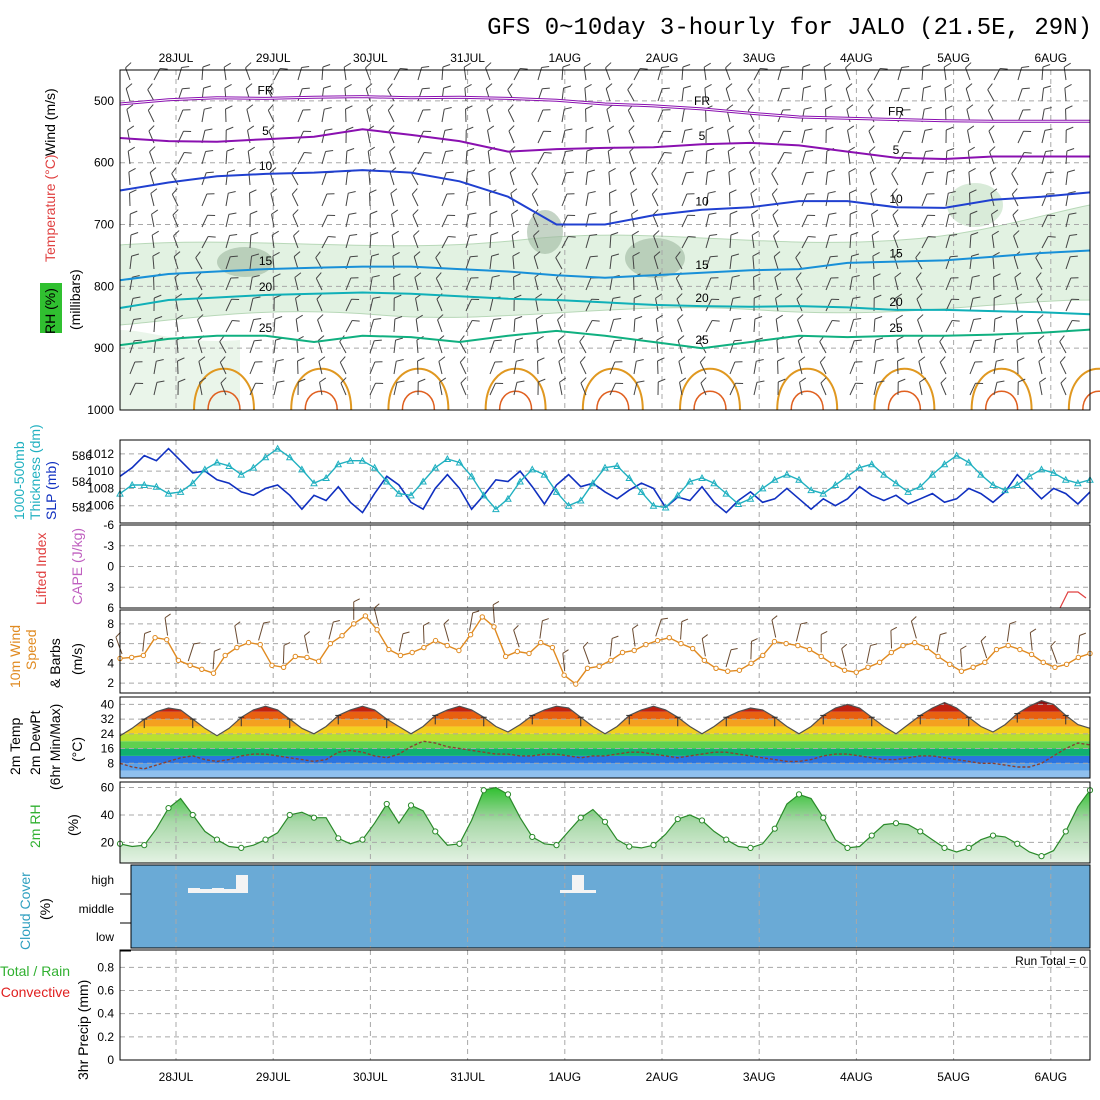 Image resolution: width=1100 pixels, height=1100 pixels. What do you see at coordinates (1050, 1077) in the screenshot?
I see `bottom-date-tick-label: 6AUG` at bounding box center [1050, 1077].